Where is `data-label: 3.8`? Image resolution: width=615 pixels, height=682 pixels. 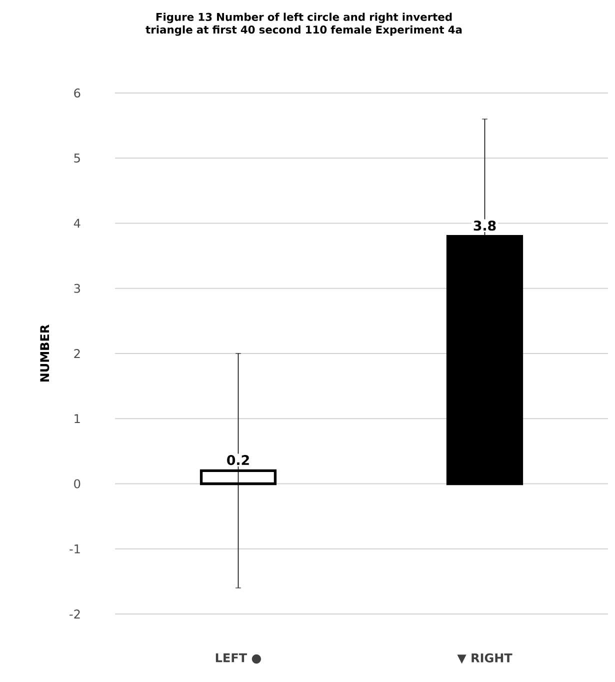 data-label: 3.8 is located at coordinates (485, 225).